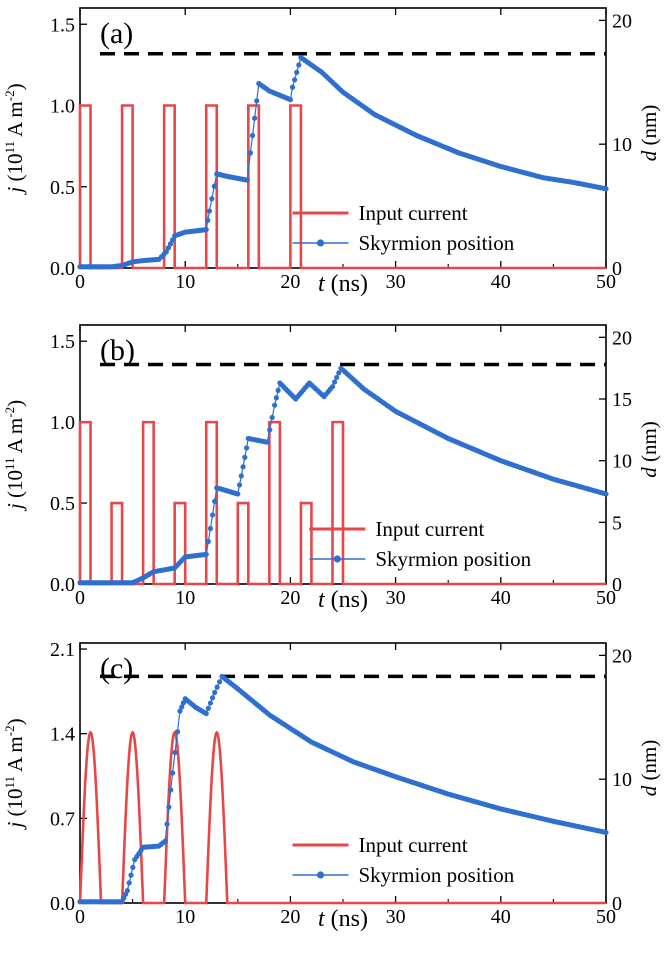 This screenshot has width=669, height=959. Describe the element at coordinates (62, 650) in the screenshot. I see `y-tick-label-left: 2.1` at that location.